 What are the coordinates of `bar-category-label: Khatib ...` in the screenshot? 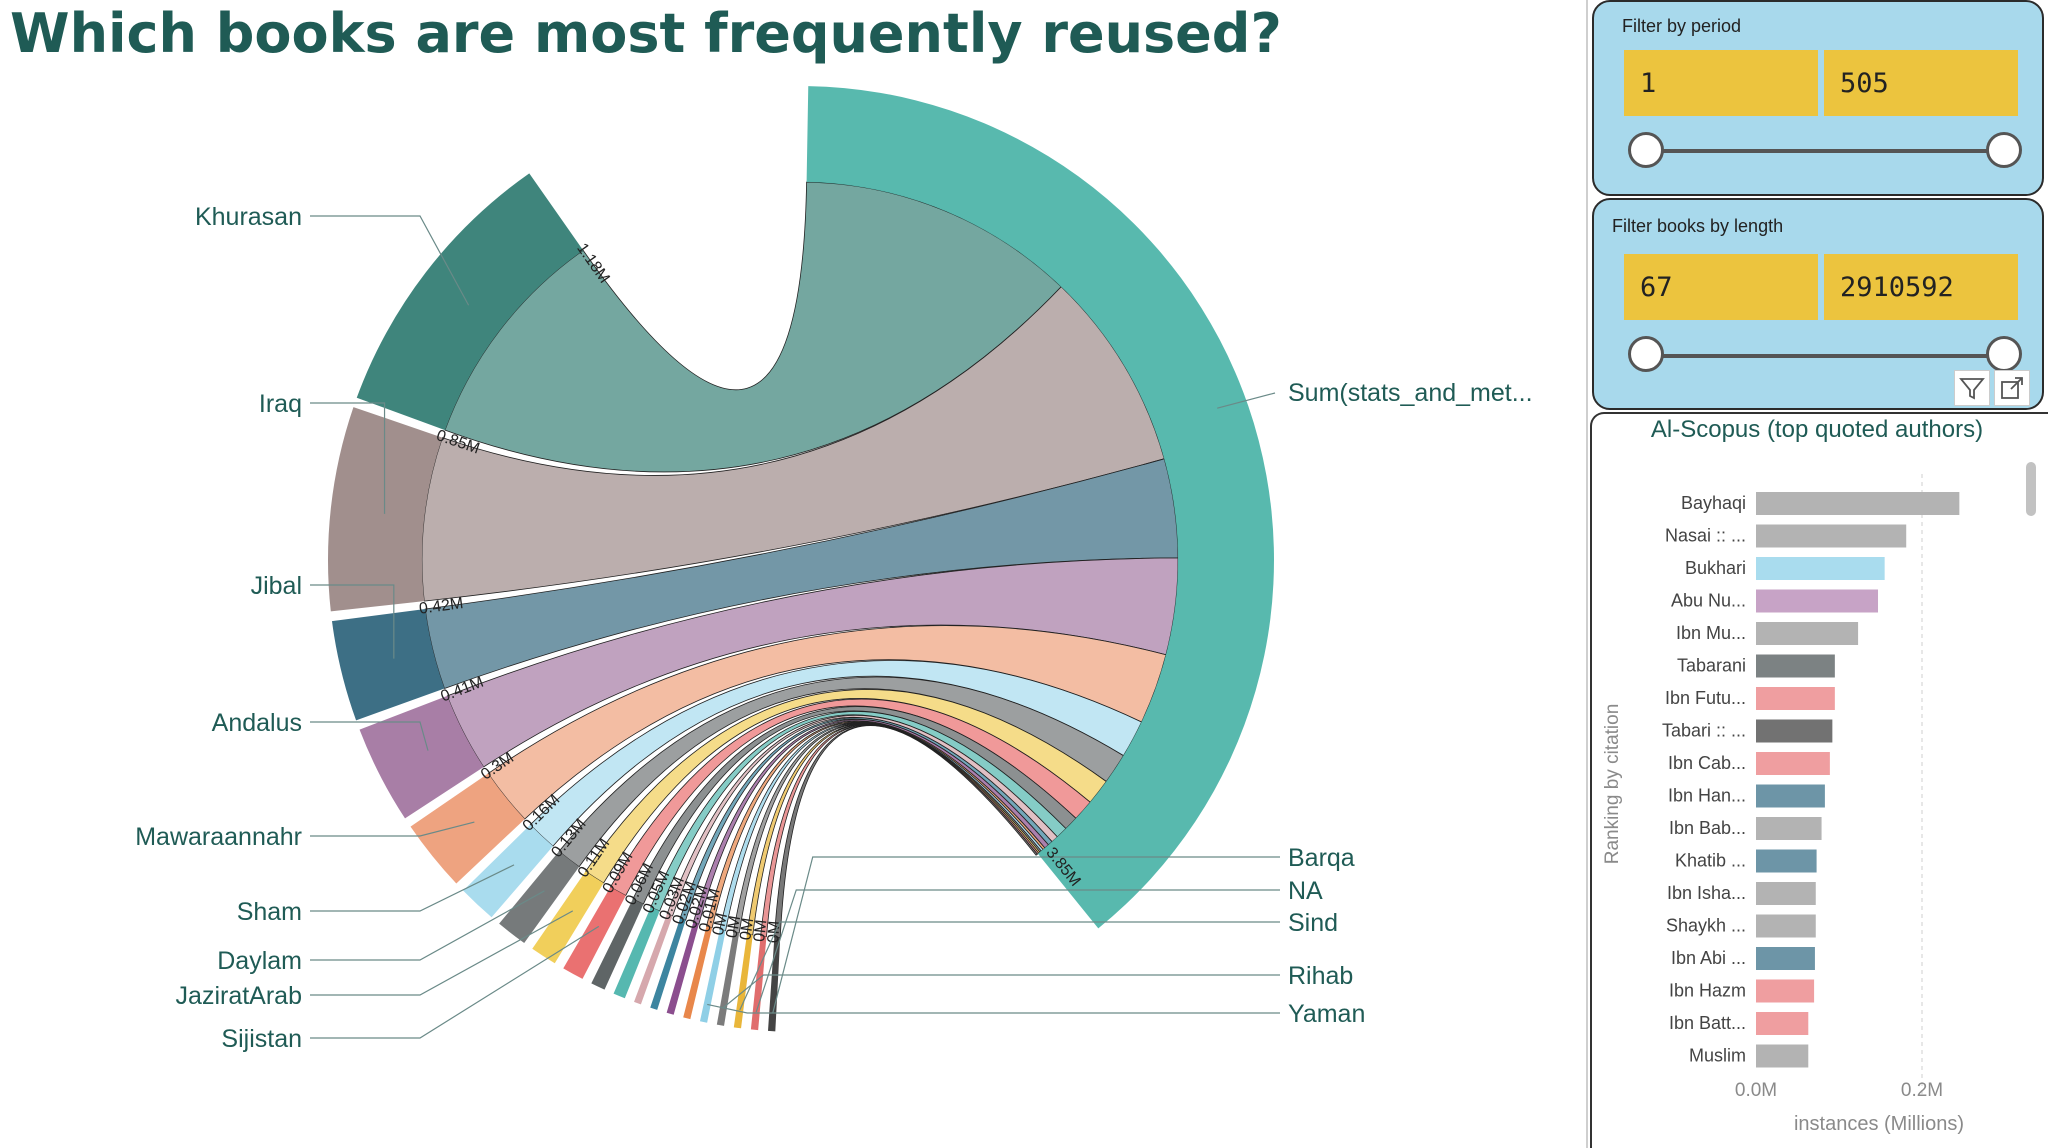 It's located at (1710, 861).